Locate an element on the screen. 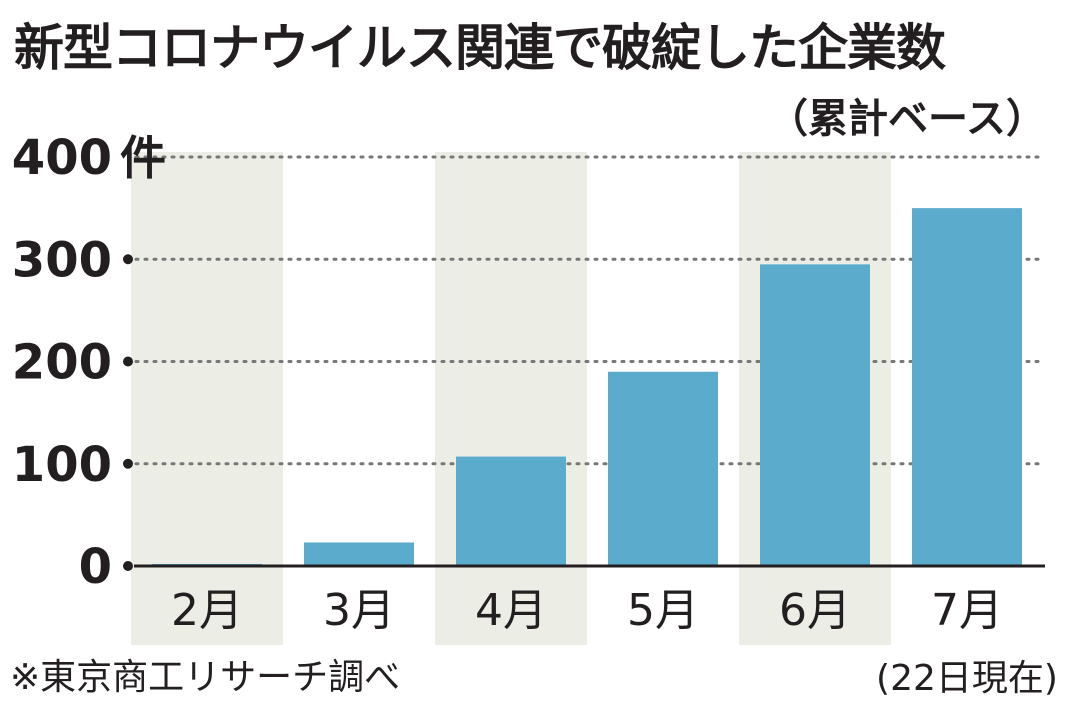 The image size is (1068, 713). y-tick-label: 400 is located at coordinates (62, 158).